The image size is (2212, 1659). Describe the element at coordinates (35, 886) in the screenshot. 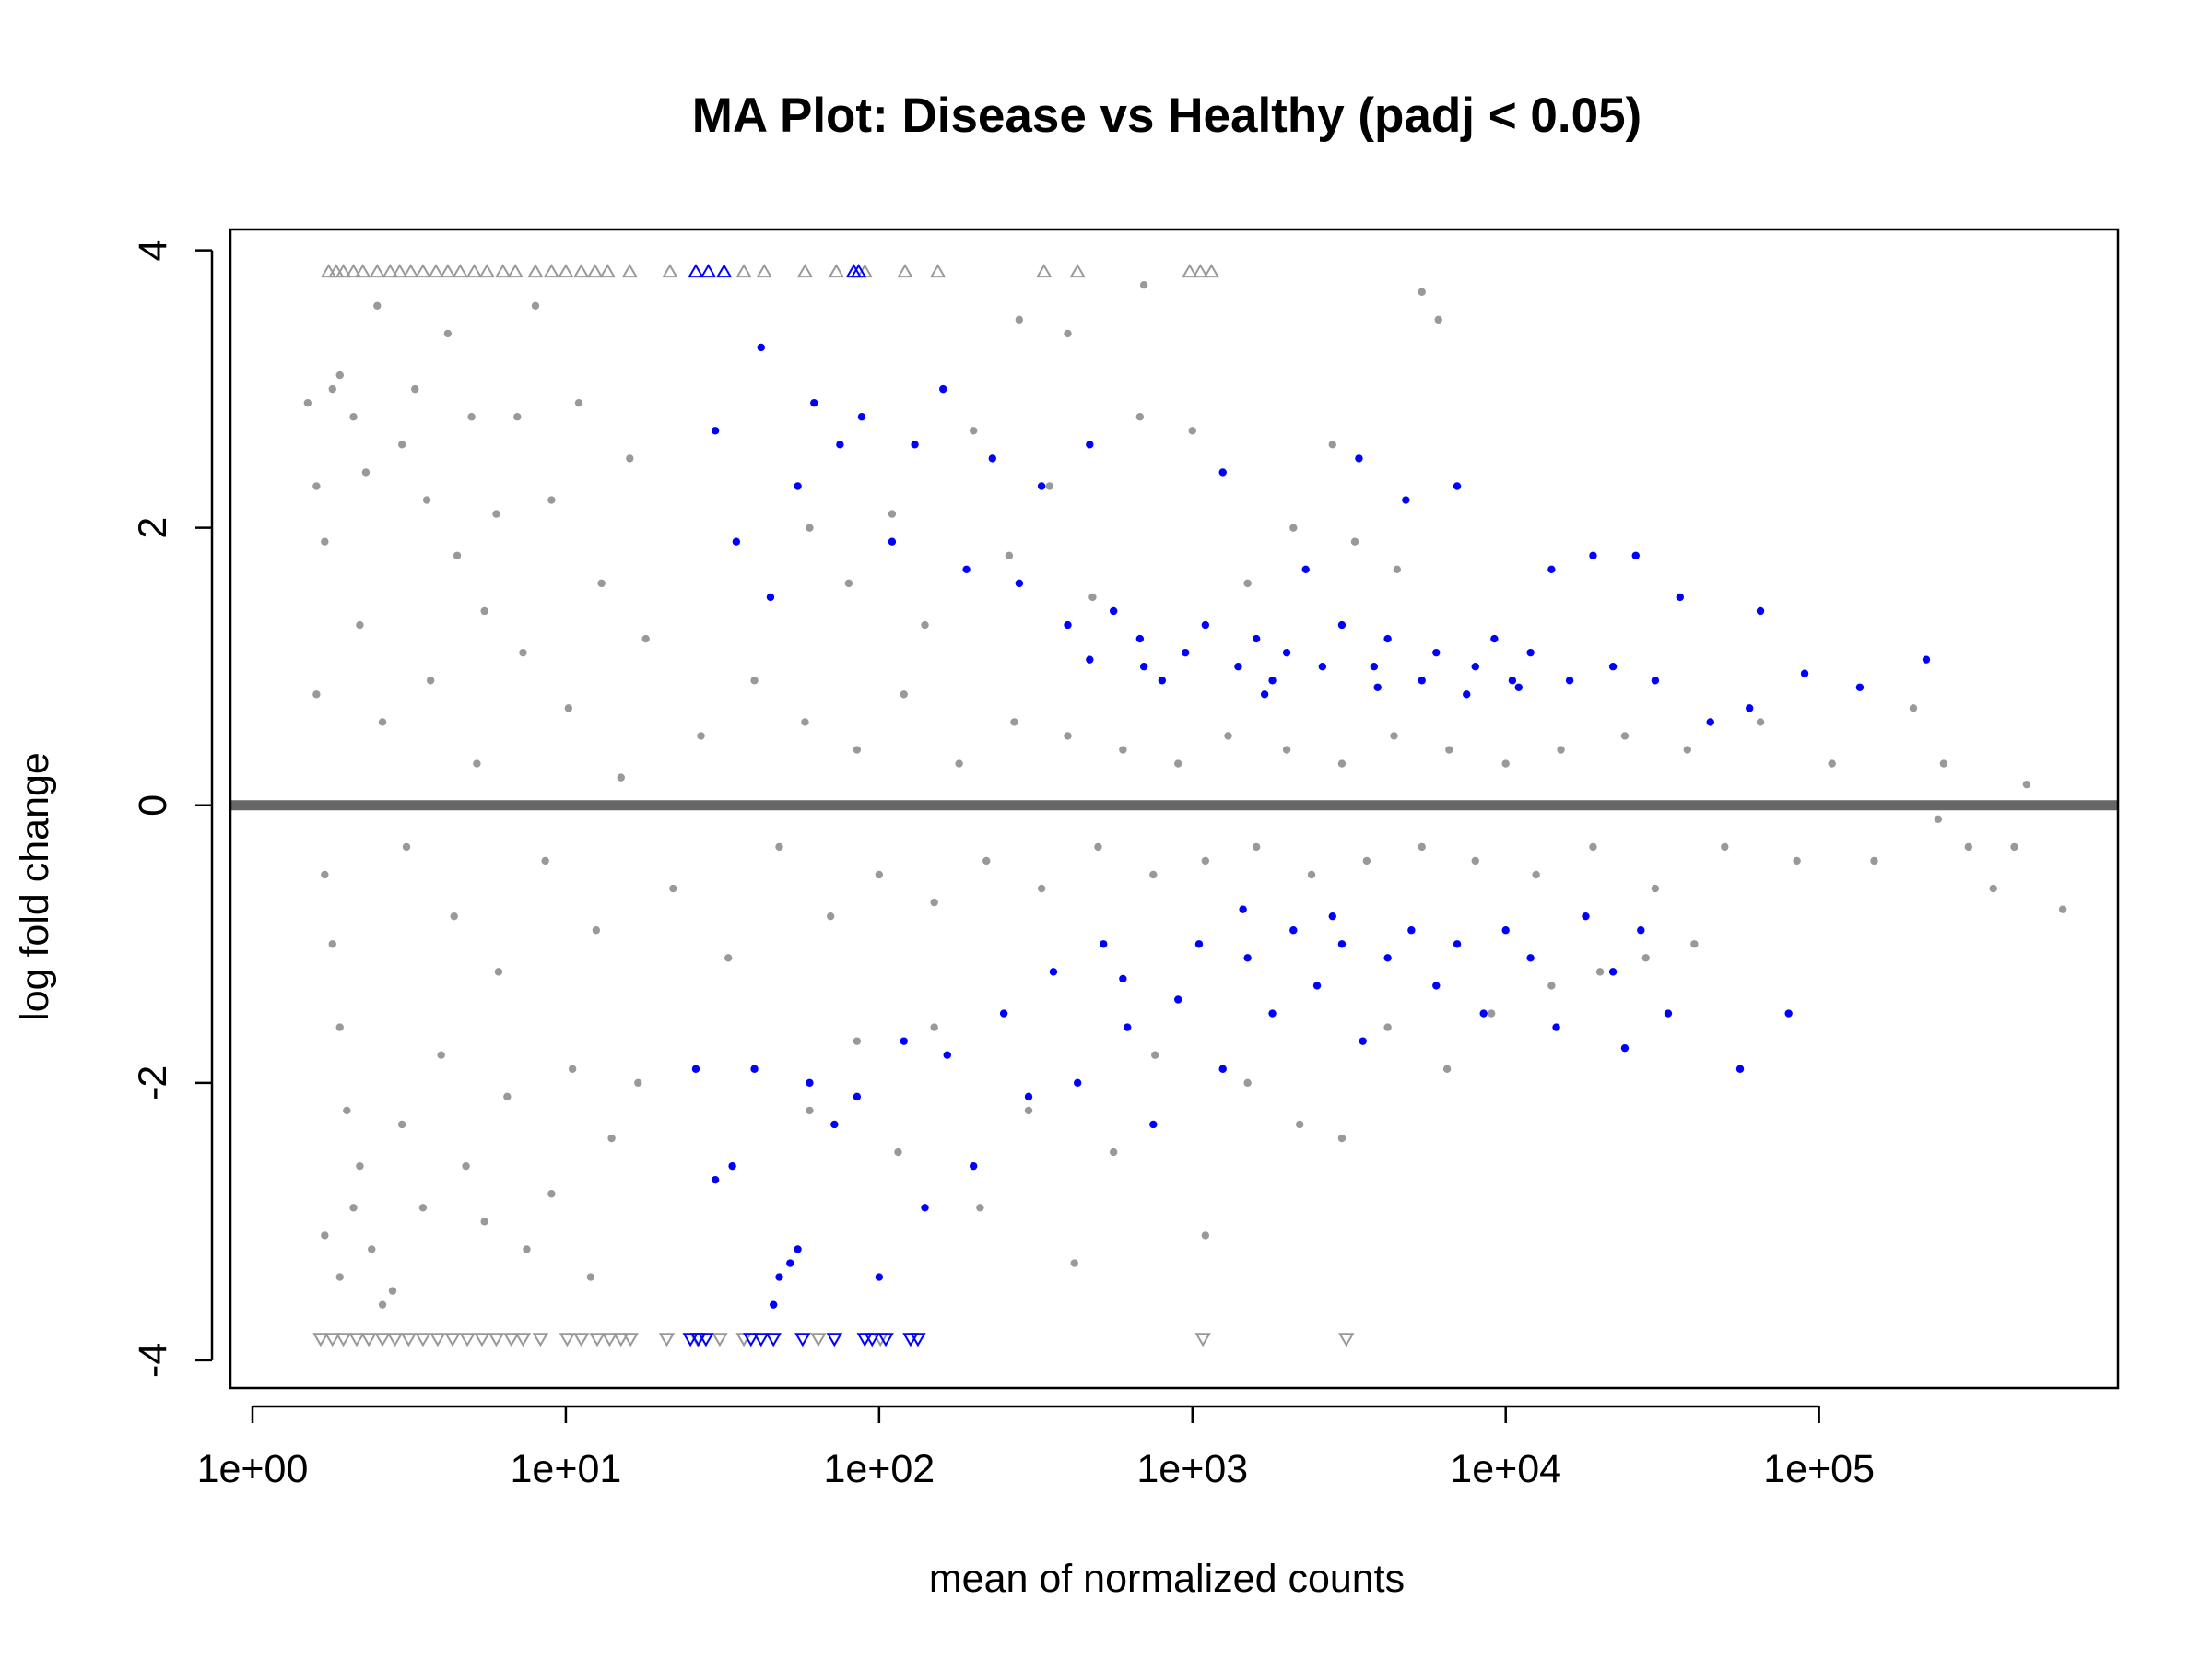

I see `y-axis-label: log fold change` at that location.